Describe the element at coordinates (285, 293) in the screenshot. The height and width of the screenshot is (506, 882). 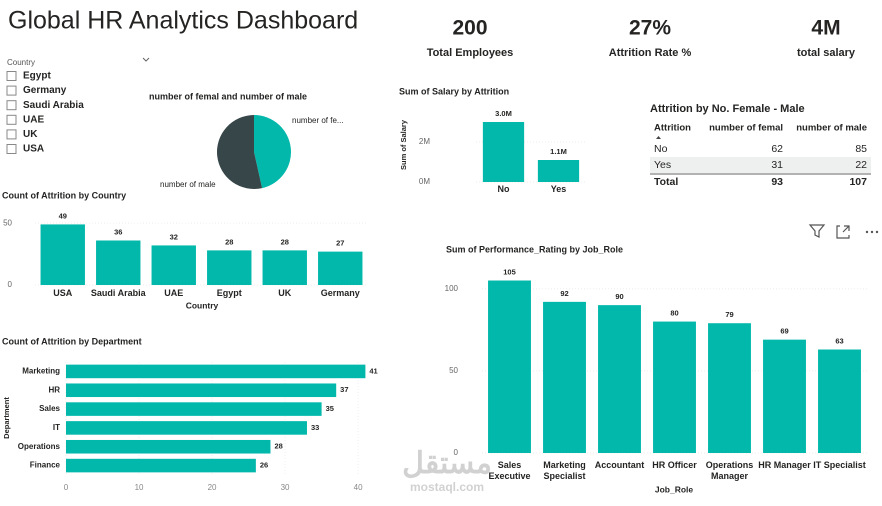
I see `x-tick-label: UK` at that location.